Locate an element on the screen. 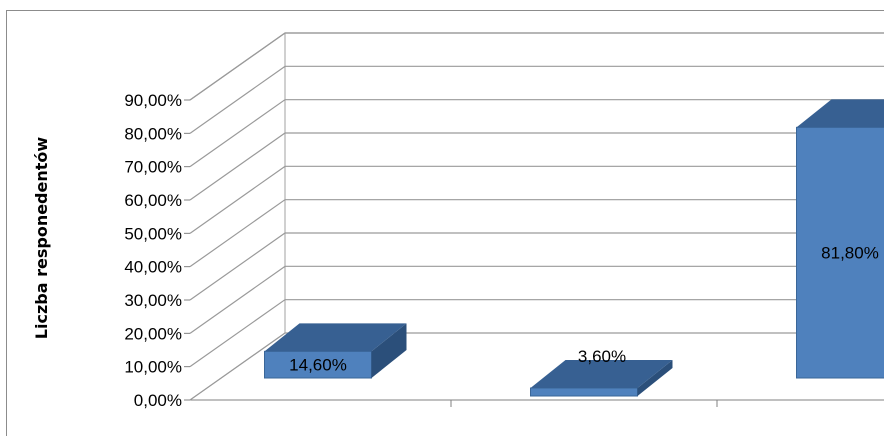  y-tick-label: 0,00% is located at coordinates (158, 400).